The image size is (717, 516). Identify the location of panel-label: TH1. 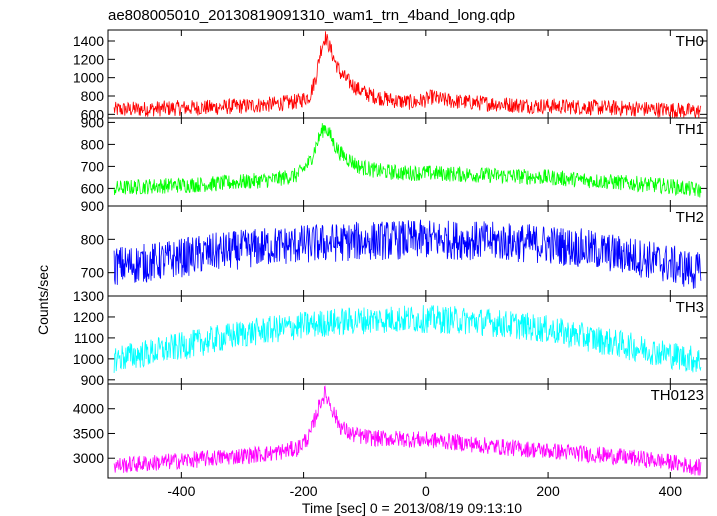
(690, 129).